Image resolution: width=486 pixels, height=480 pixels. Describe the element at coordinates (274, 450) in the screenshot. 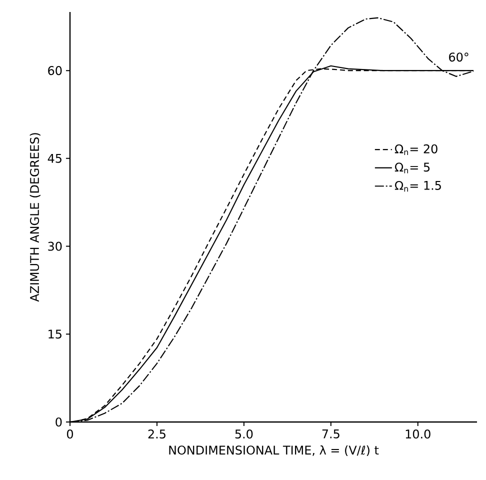

I see `x-axis-title: NONDIMENSIONAL TIME, λ = (V/ℓ) t` at that location.